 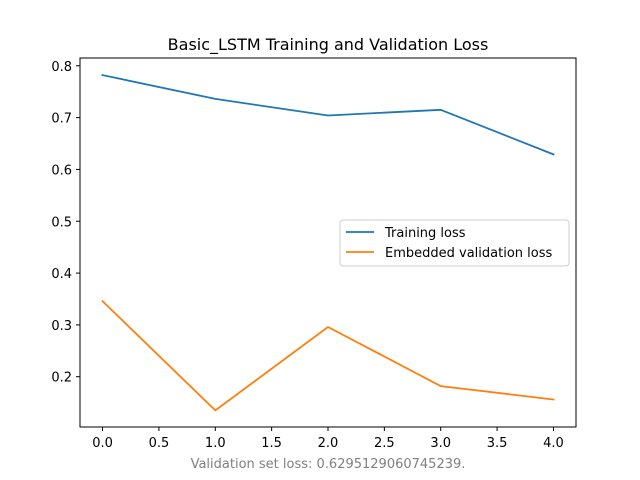 I want to click on x-tick-label: 2.5, so click(x=384, y=443).